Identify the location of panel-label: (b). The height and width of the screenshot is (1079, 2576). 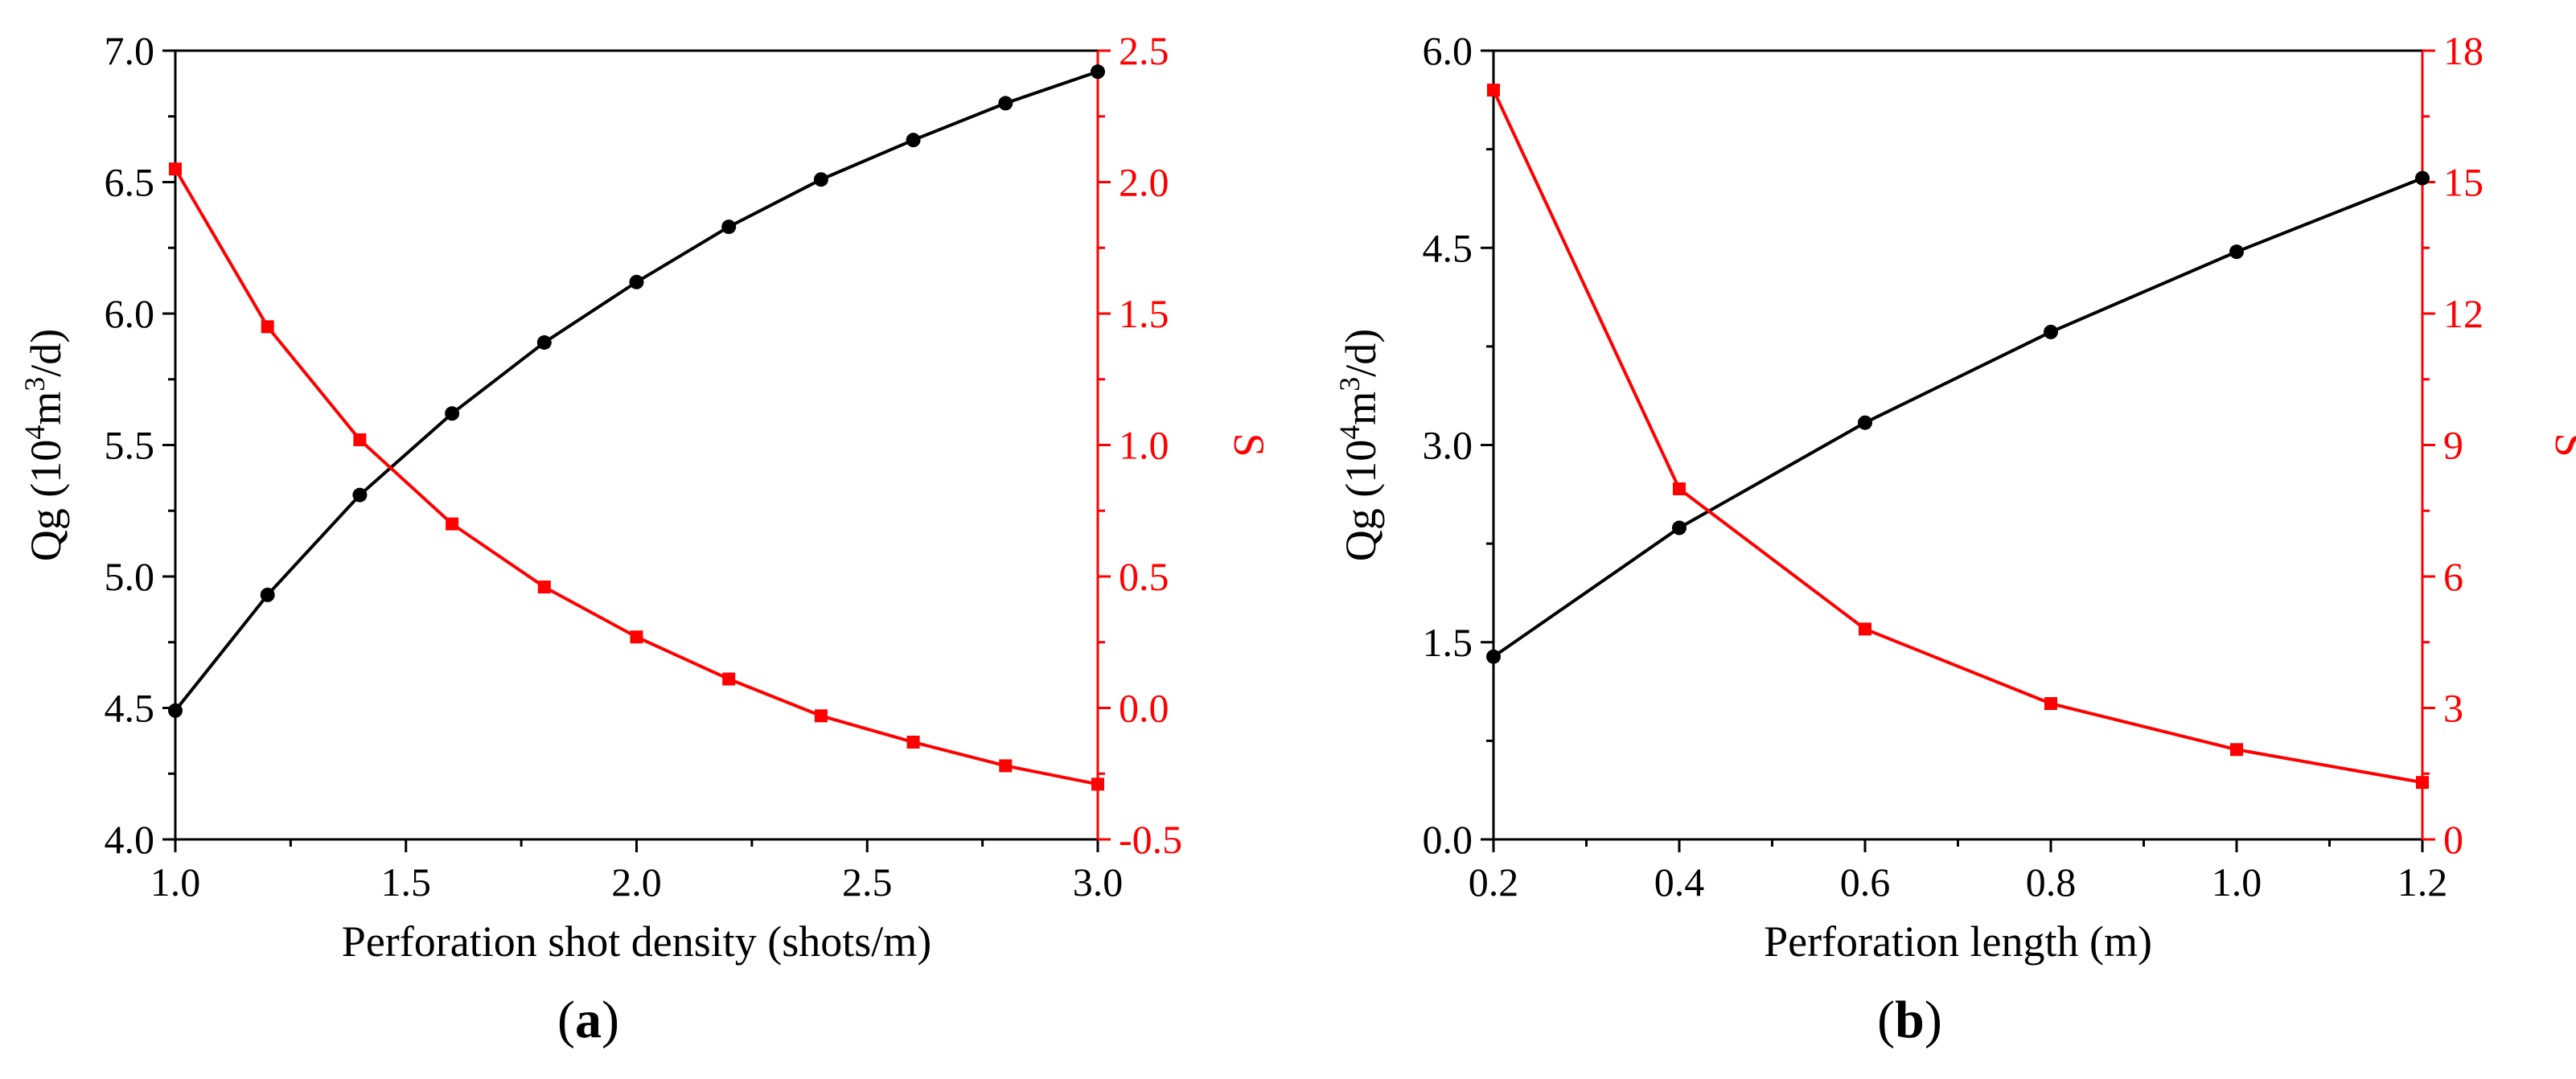
(1909, 1020).